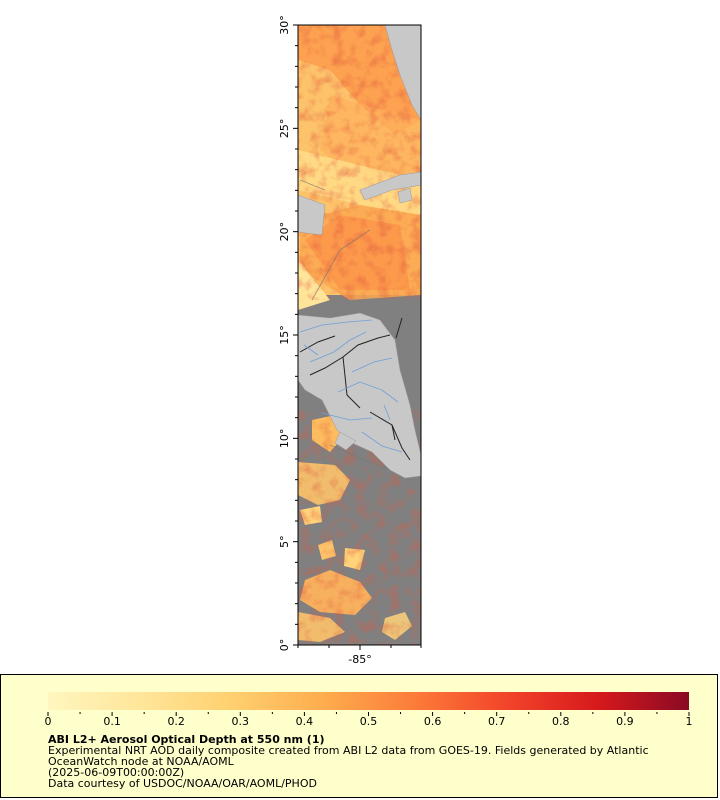  What do you see at coordinates (176, 721) in the screenshot?
I see `colorbar-tick-label: 0.2` at bounding box center [176, 721].